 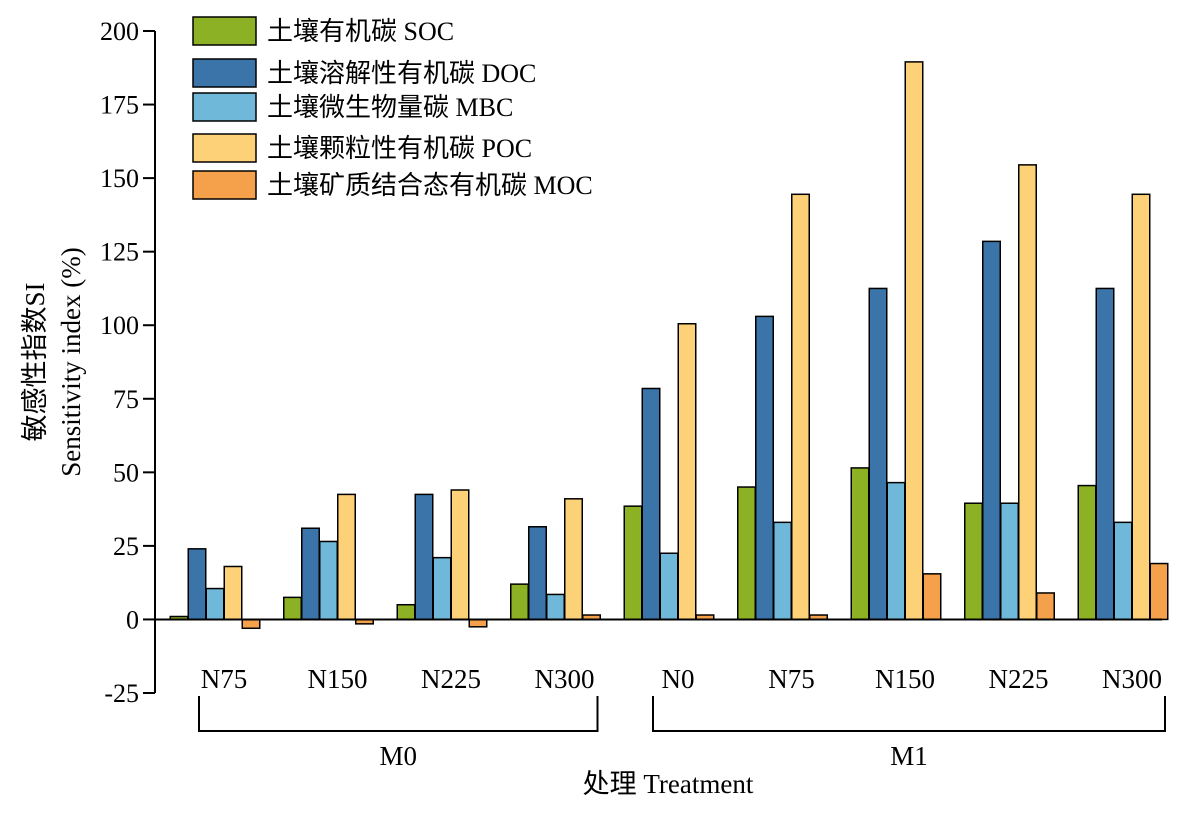 I want to click on y-tick-label: 150, so click(x=119, y=178).